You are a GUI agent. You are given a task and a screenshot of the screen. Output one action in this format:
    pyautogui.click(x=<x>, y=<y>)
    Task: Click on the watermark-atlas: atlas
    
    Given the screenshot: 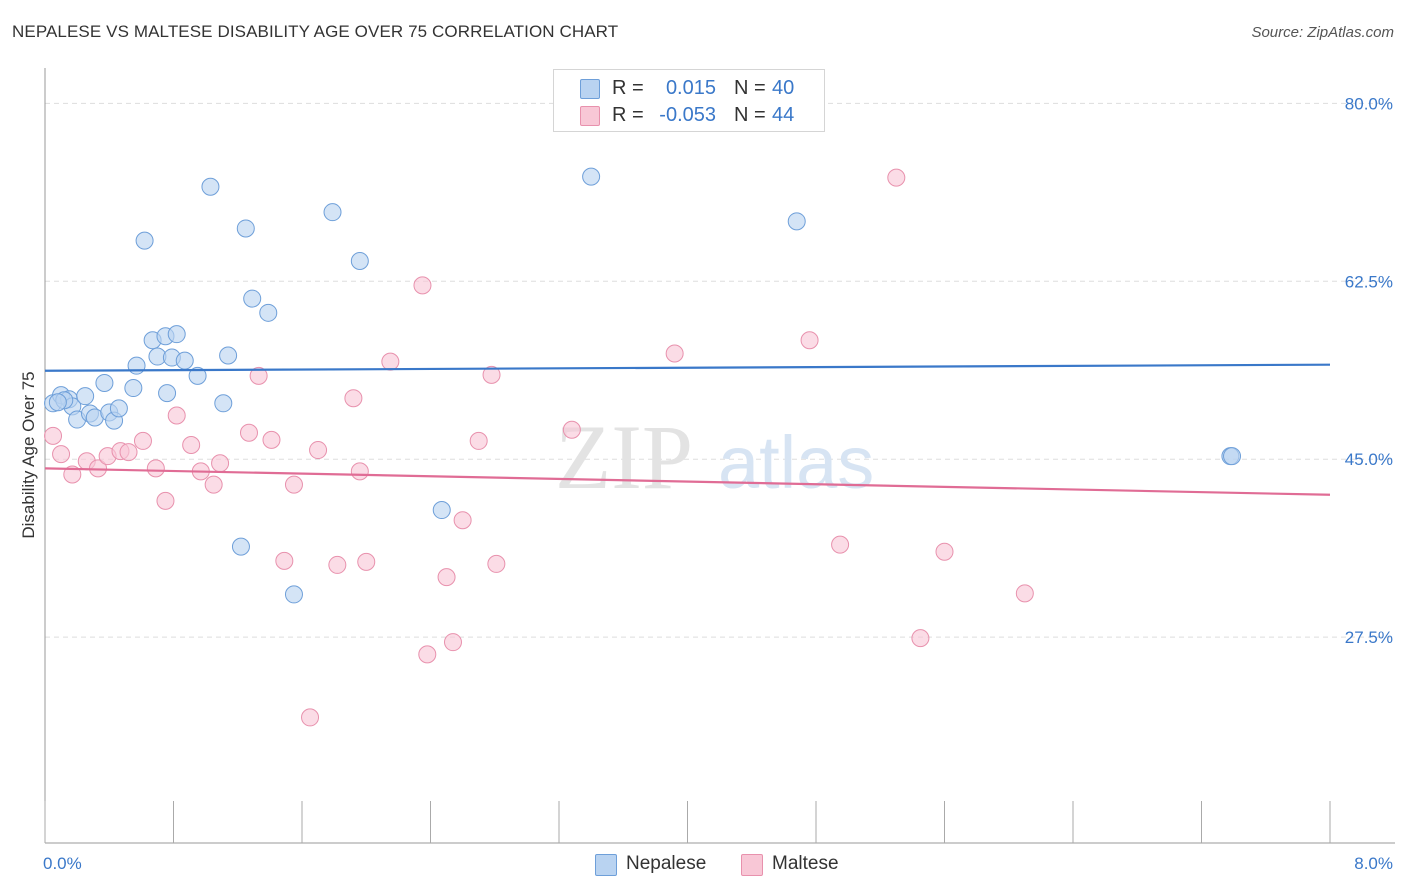 What is the action you would take?
    pyautogui.click(x=796, y=462)
    